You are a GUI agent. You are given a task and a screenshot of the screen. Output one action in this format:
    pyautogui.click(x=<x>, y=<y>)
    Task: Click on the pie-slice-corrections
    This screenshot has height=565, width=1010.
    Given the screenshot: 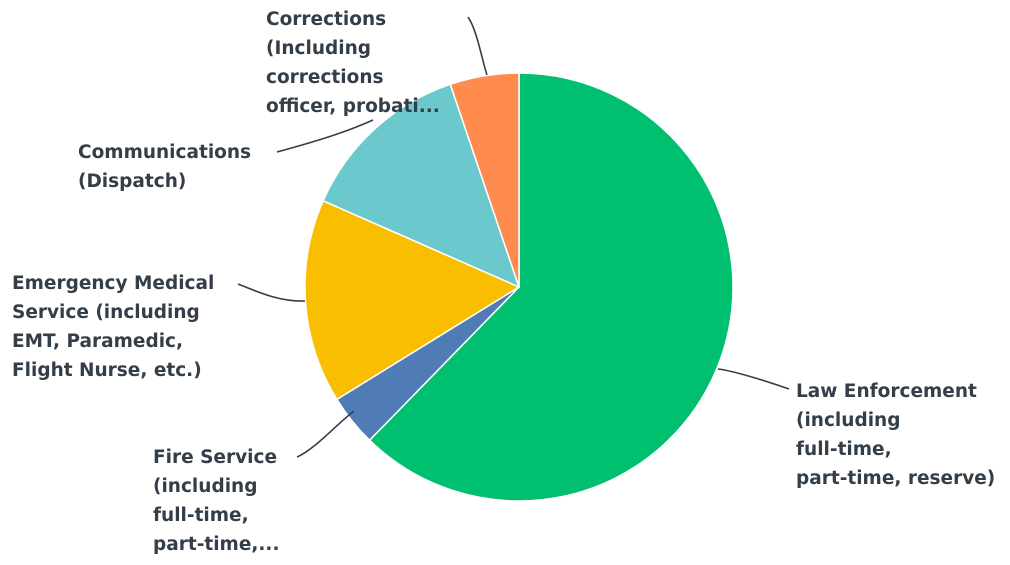 What is the action you would take?
    pyautogui.click(x=484, y=180)
    